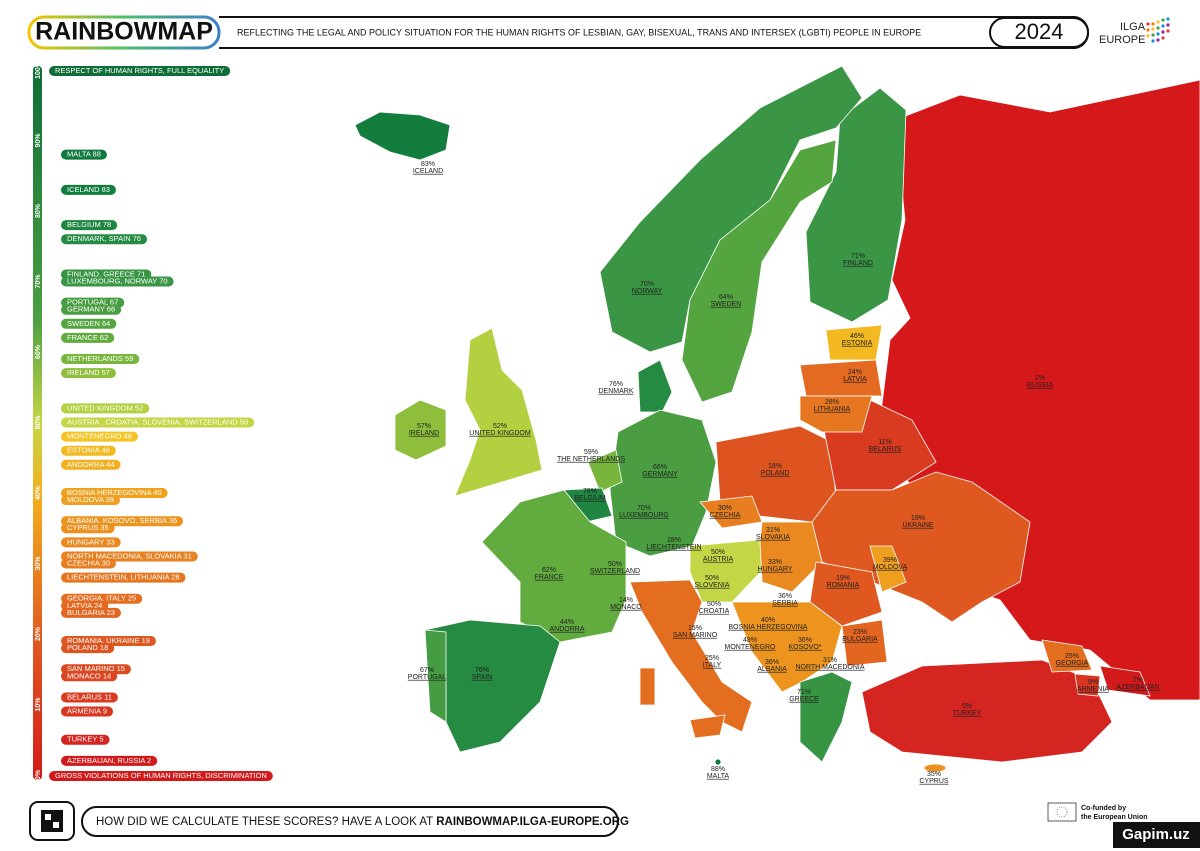  Describe the element at coordinates (751, 647) in the screenshot. I see `country-name: MONTENEGRO` at that location.